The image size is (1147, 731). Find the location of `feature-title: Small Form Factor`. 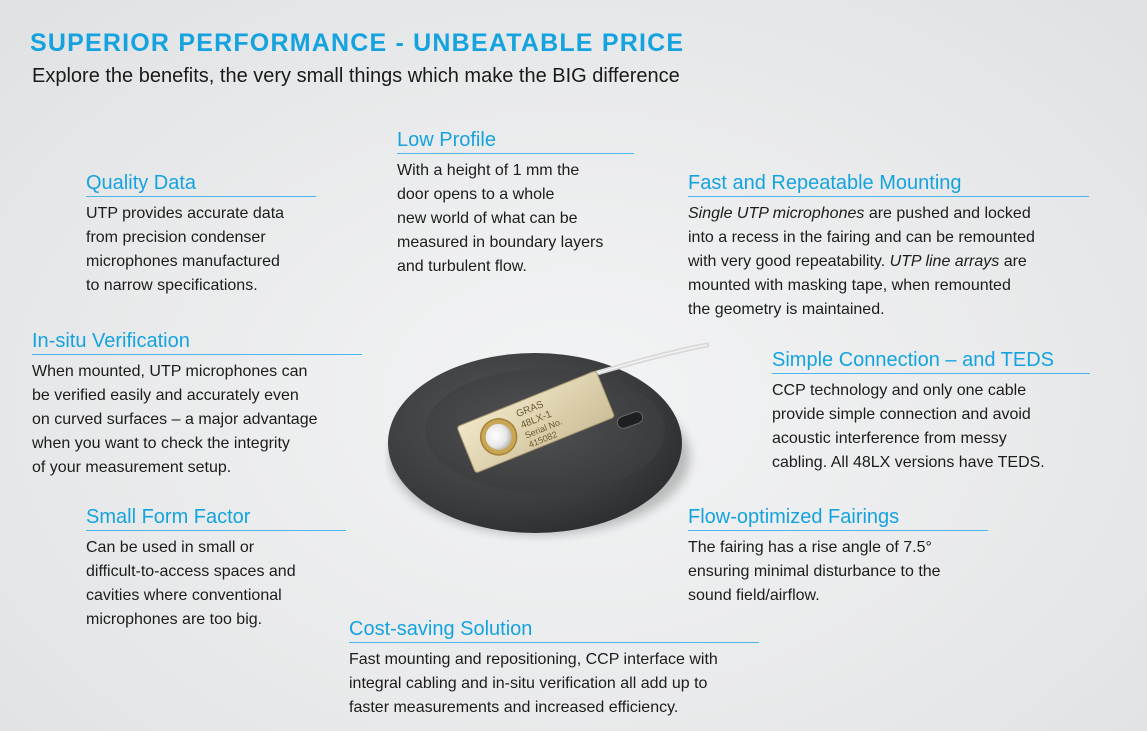

feature-title: Small Form Factor is located at coordinates (216, 518).